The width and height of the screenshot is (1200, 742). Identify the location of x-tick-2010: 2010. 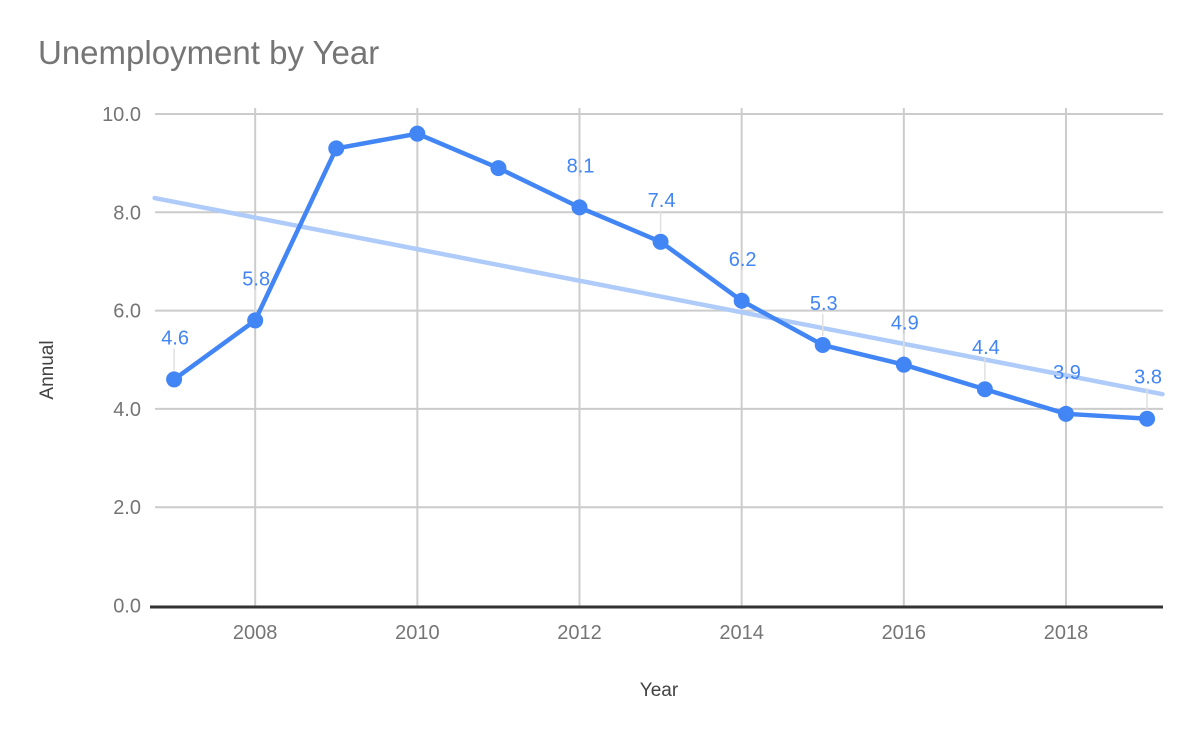
(417, 633).